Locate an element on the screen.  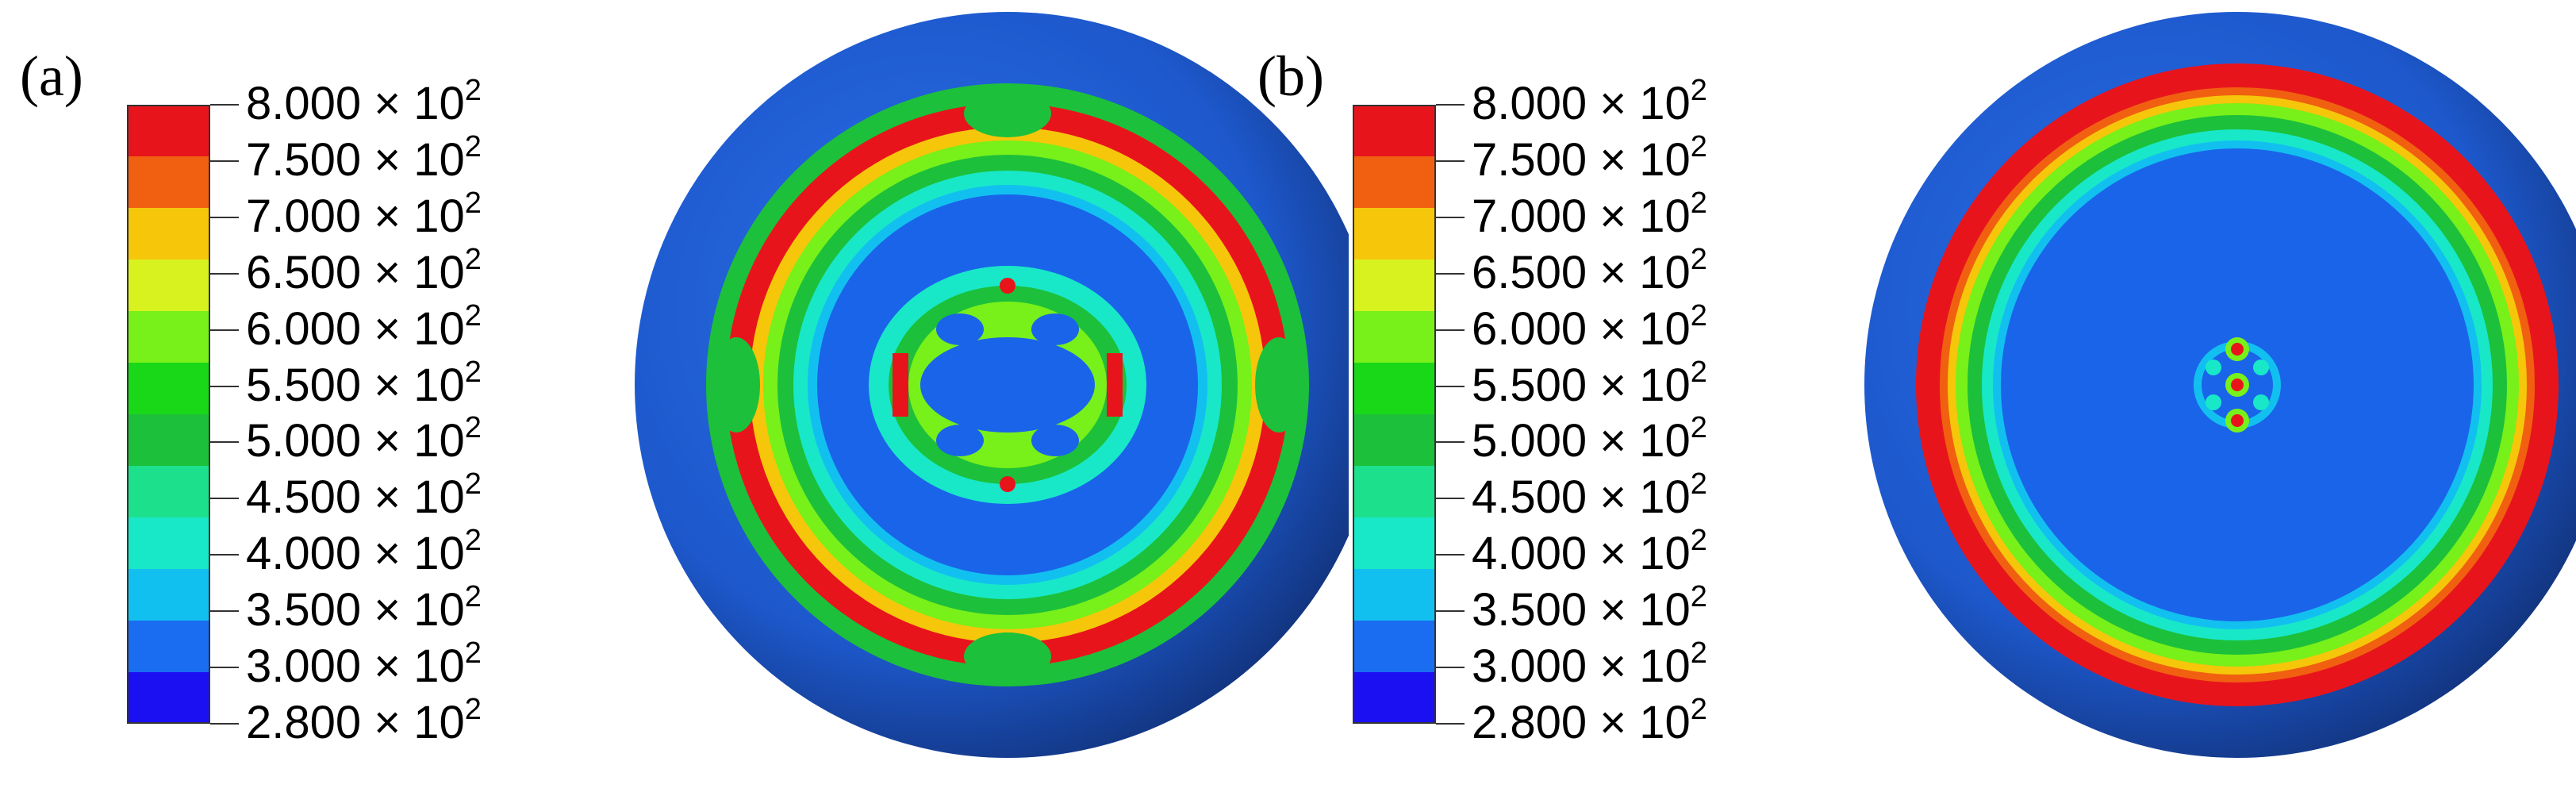
legend-tick-label: 8.000 × 102 is located at coordinates (364, 102).